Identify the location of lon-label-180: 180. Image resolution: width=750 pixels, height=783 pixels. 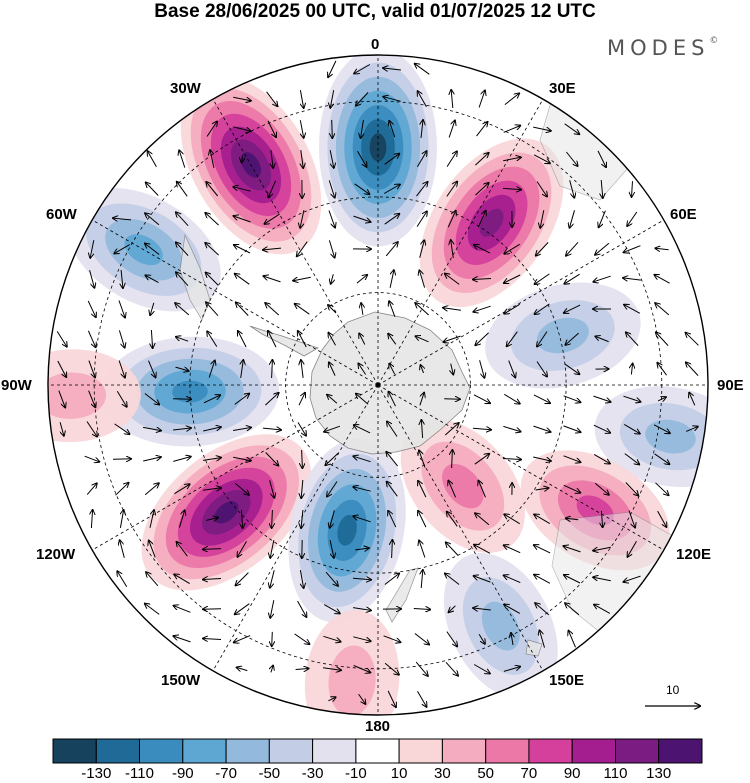
(378, 726).